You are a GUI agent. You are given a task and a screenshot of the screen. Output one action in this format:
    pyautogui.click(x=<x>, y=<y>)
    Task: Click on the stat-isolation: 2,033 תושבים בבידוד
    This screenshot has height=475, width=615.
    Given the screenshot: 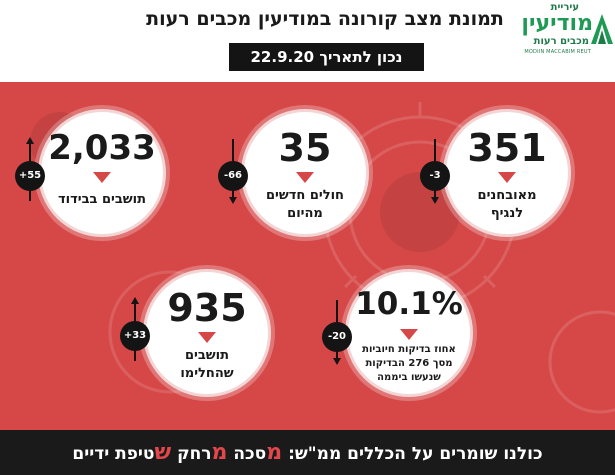 What is the action you would take?
    pyautogui.click(x=102, y=173)
    